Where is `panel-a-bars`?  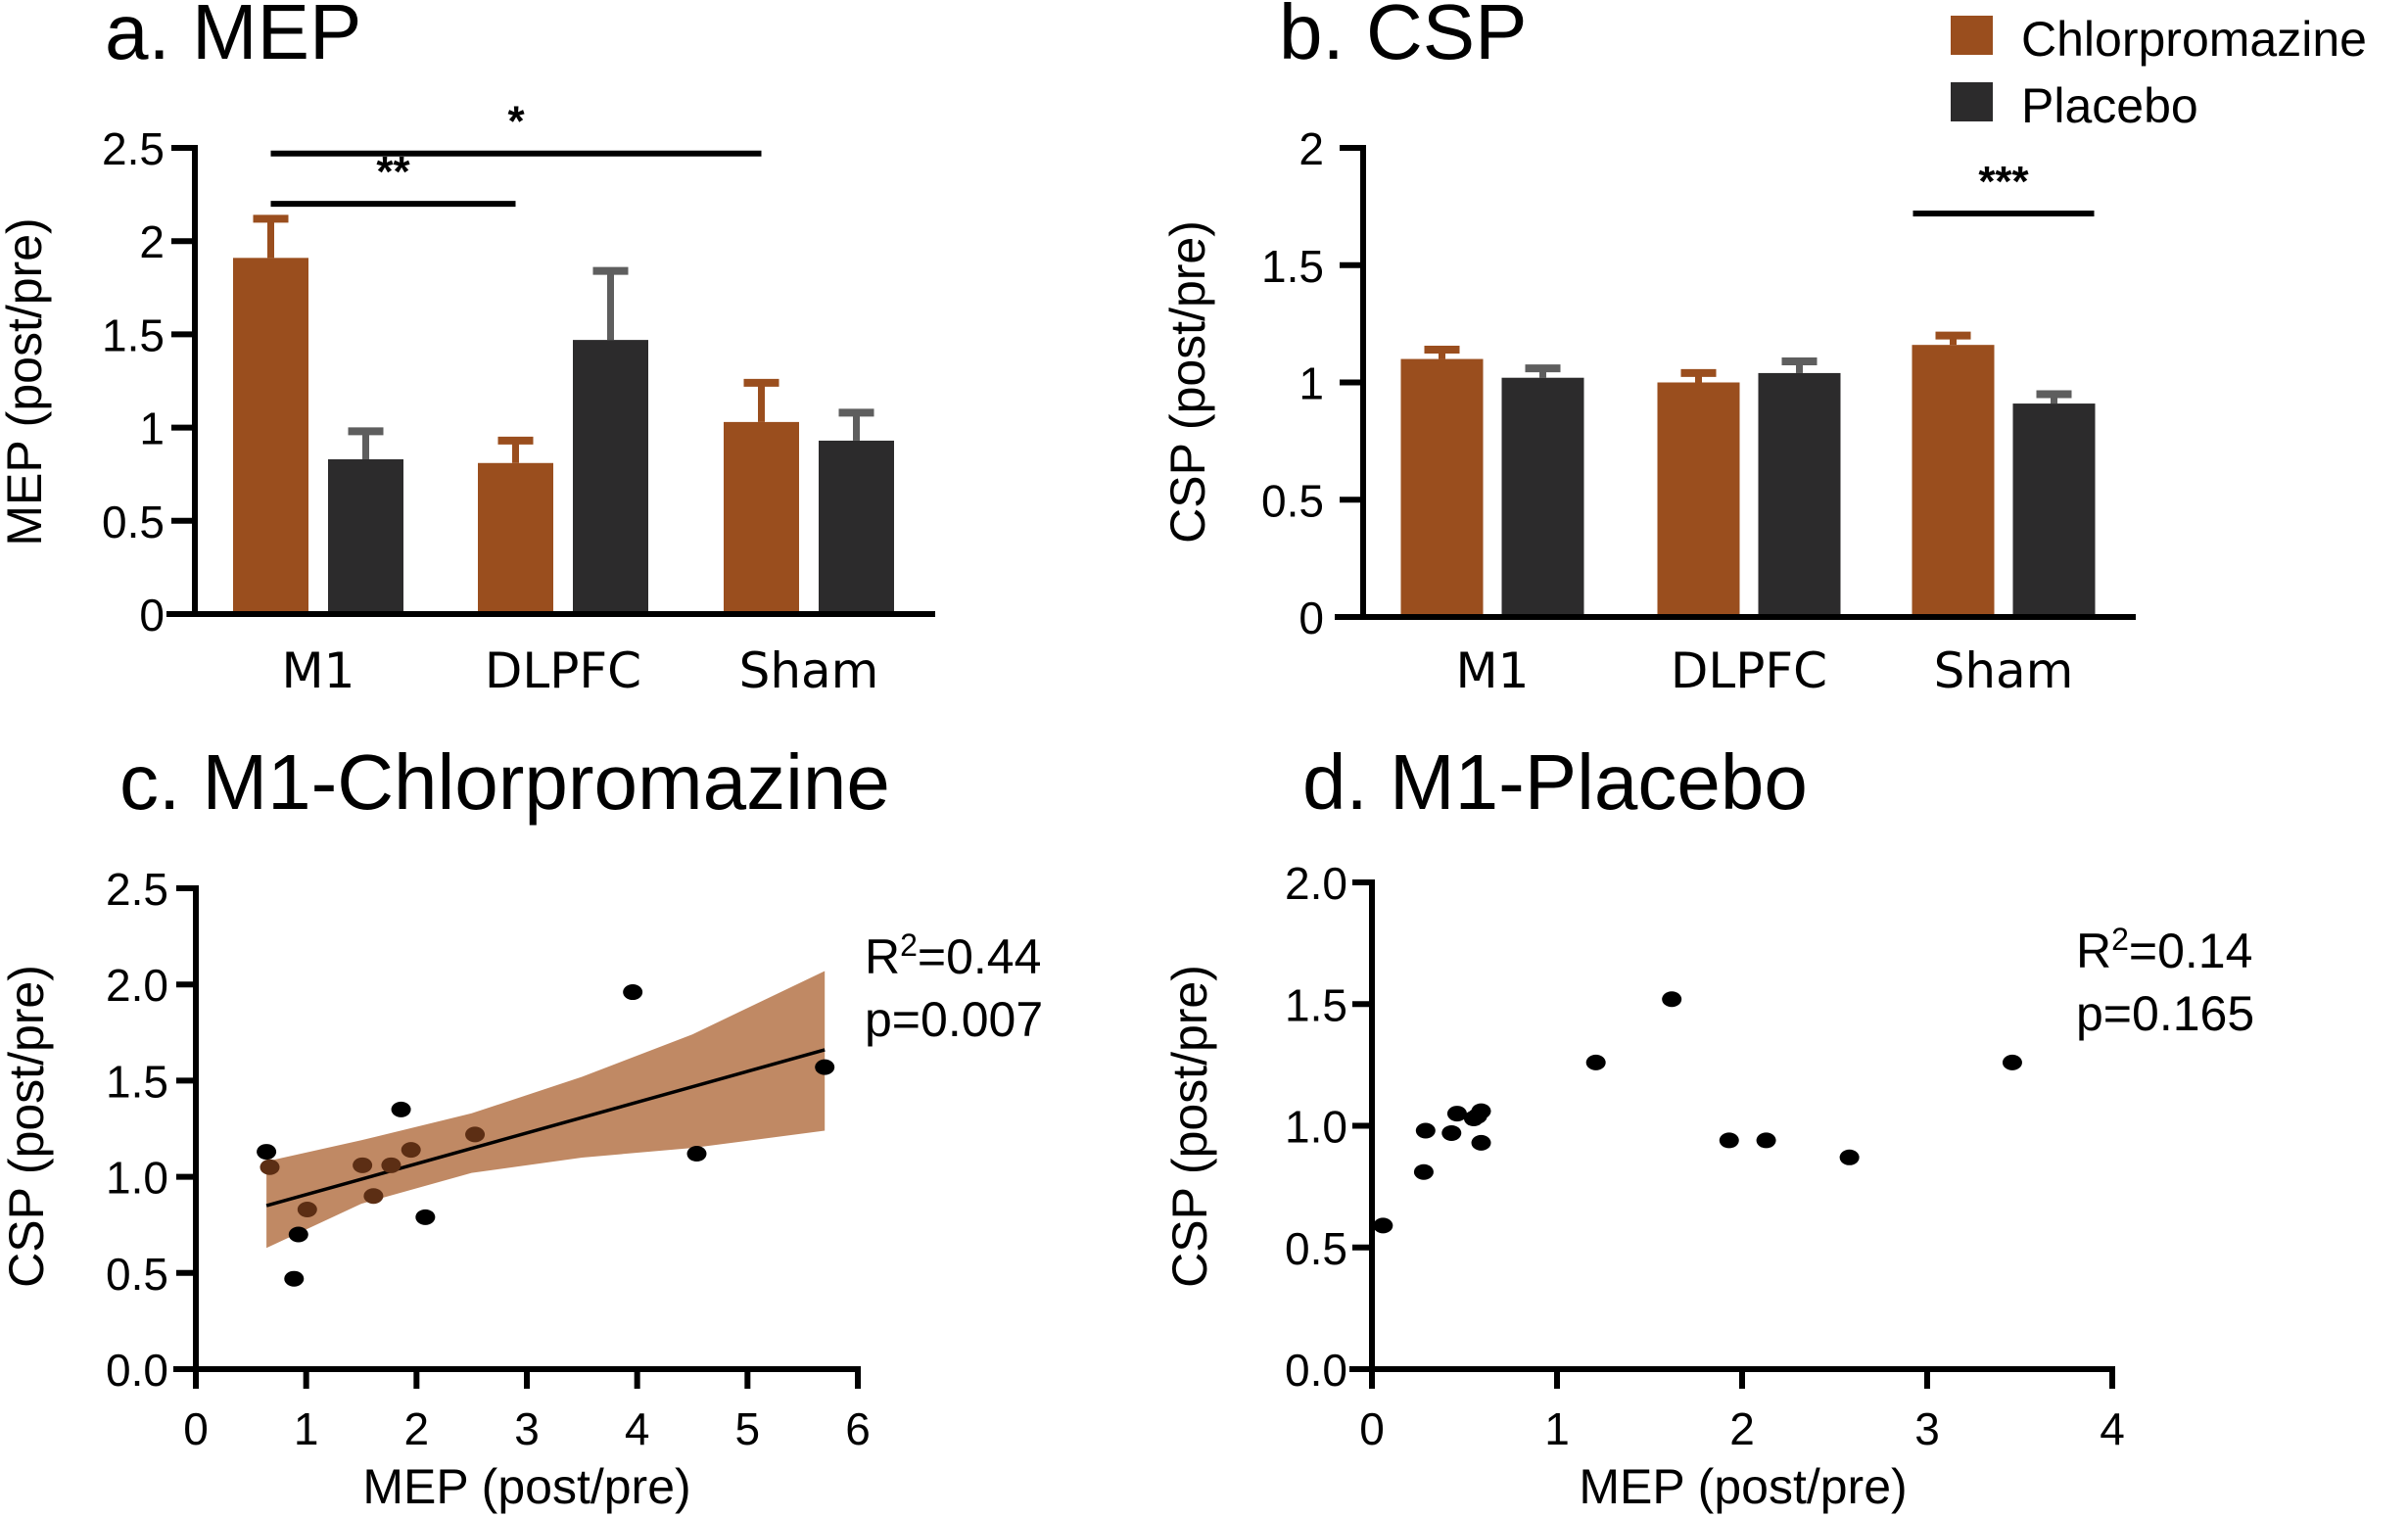 panel-a-bars is located at coordinates (563, 414).